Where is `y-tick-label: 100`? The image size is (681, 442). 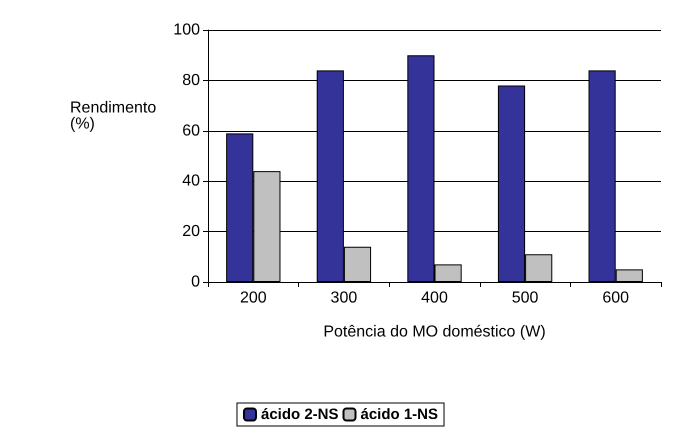
y-tick-label: 100 is located at coordinates (186, 30).